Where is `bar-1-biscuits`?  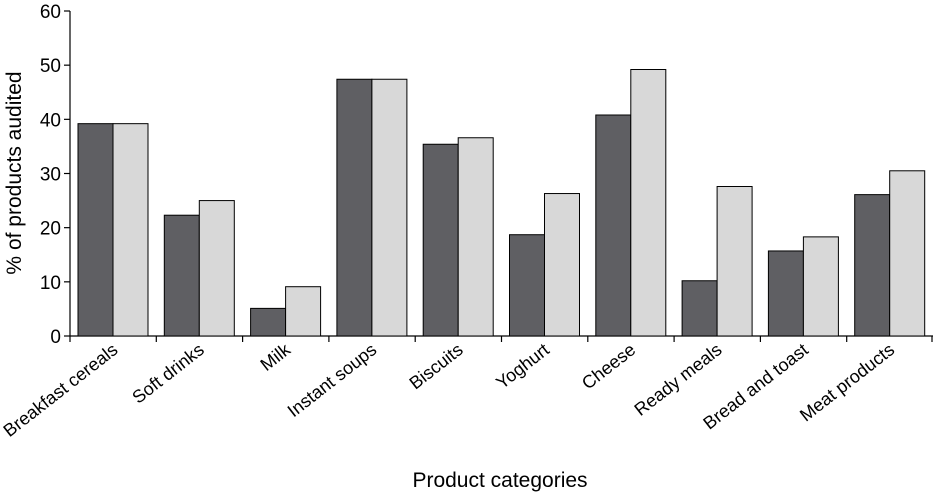 bar-1-biscuits is located at coordinates (440, 240).